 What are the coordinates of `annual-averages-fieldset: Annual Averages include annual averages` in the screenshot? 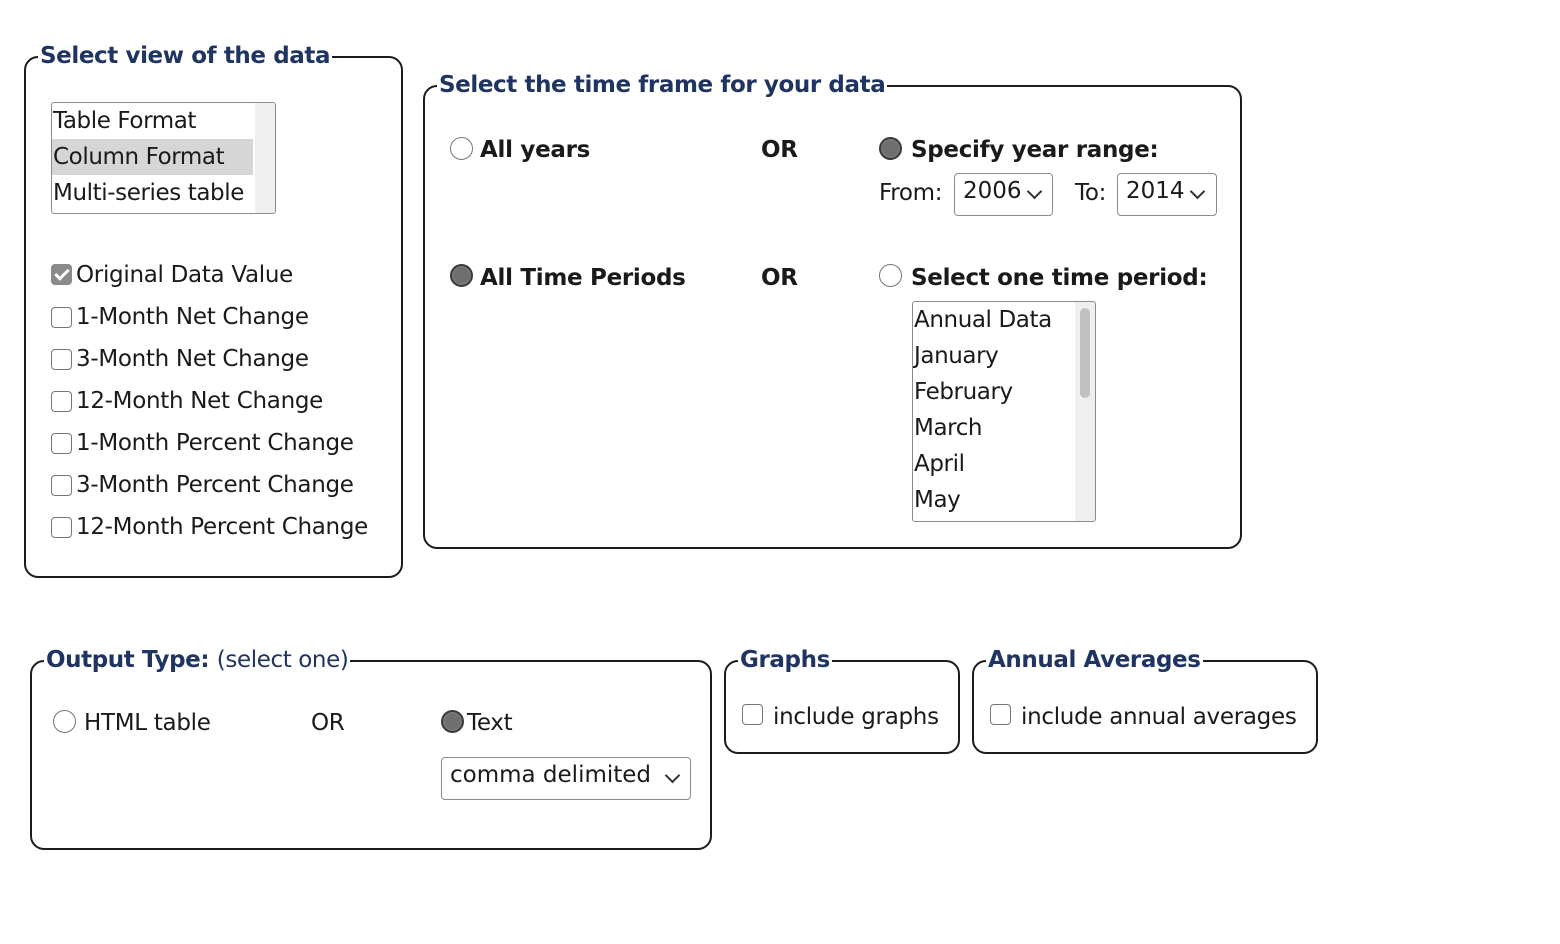 It's located at (1145, 699).